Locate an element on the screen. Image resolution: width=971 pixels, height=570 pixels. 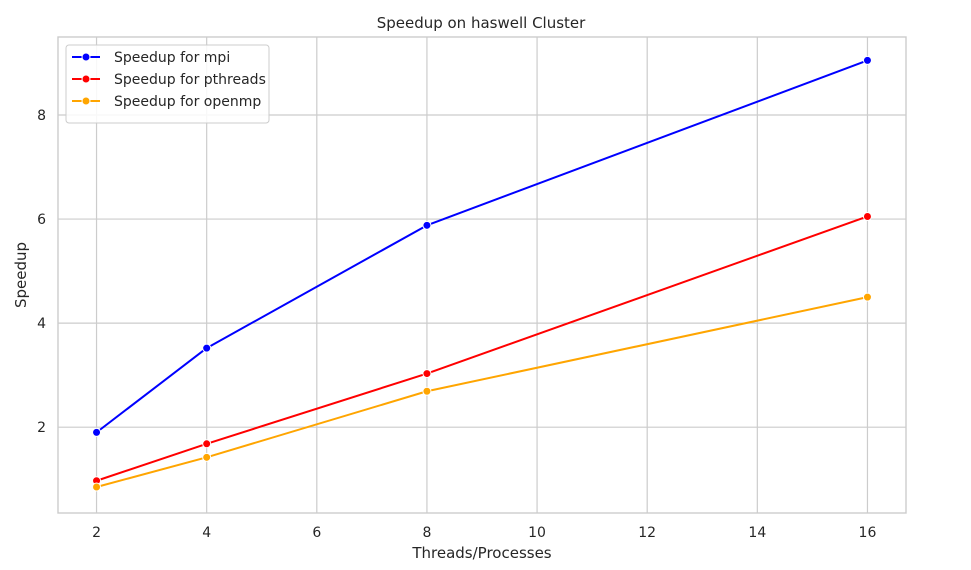
y-axis-title: Speedup is located at coordinates (21, 275).